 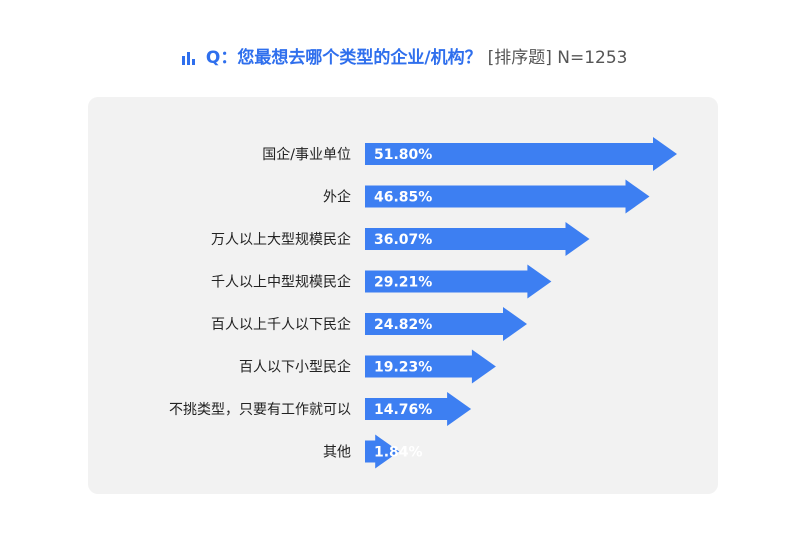 I want to click on category-label: 百人以下小型民企, so click(x=295, y=367).